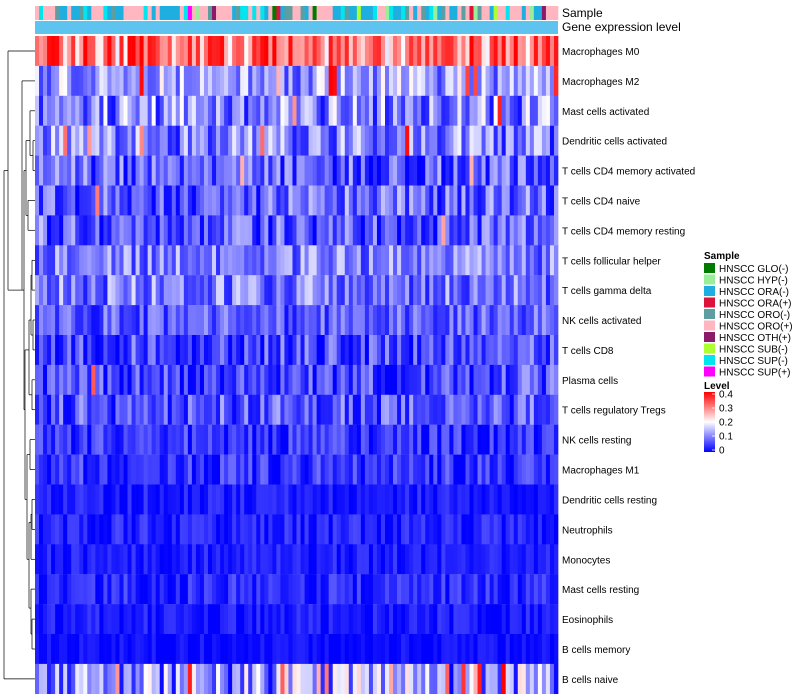 This screenshot has height=700, width=800. Describe the element at coordinates (756, 327) in the screenshot. I see `sample-legend-label: HNSCC ORO(+)` at that location.